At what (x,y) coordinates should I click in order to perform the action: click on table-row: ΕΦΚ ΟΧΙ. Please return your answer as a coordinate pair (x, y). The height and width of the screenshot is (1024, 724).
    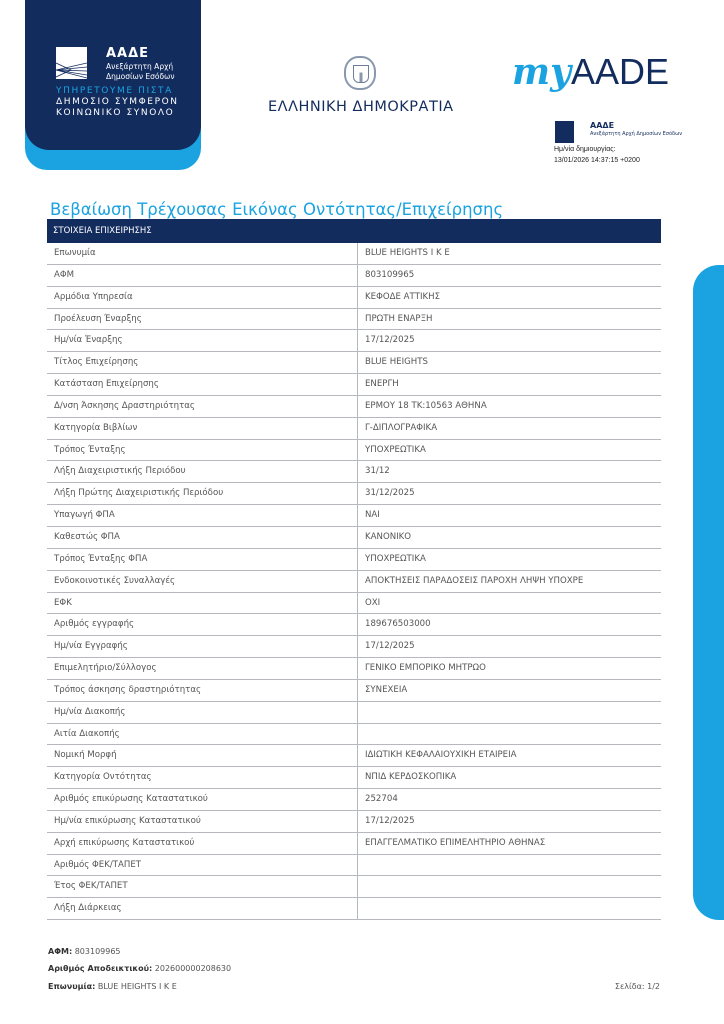
    Looking at the image, I should click on (354, 603).